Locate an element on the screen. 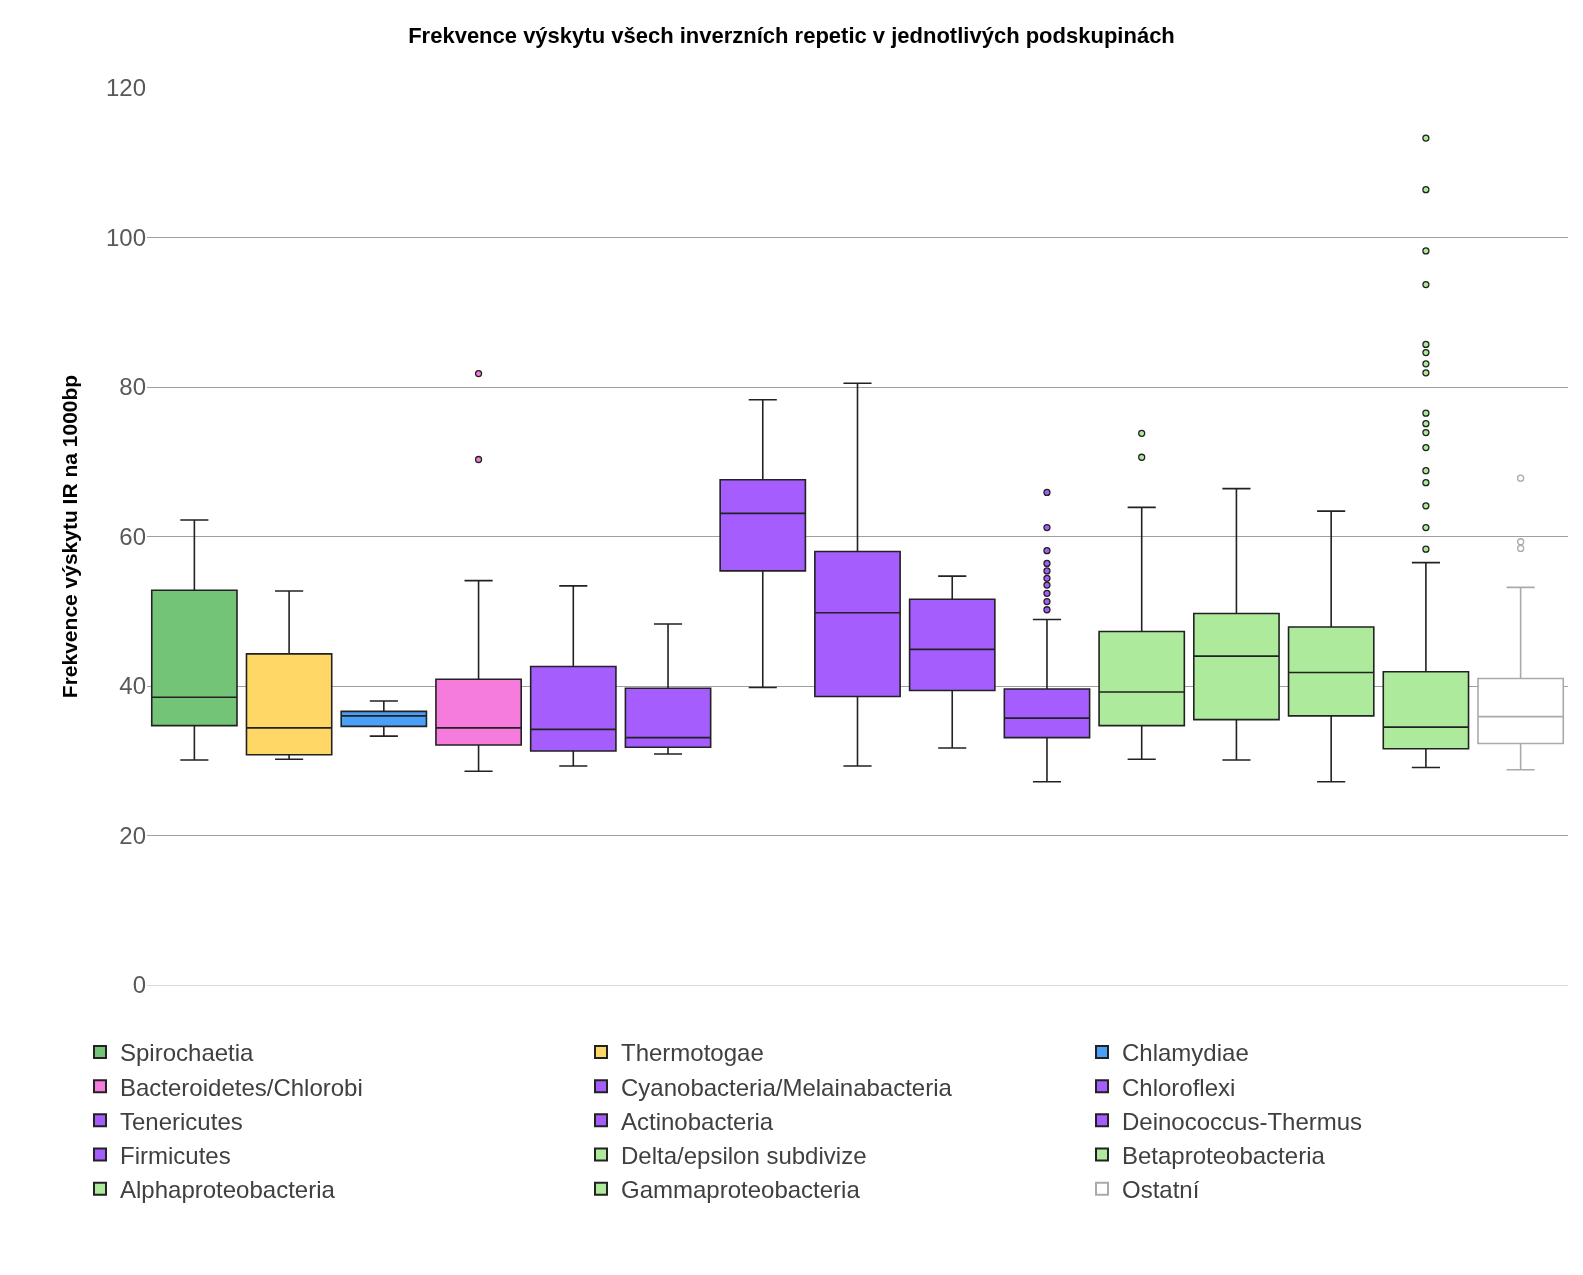 This screenshot has width=1583, height=1275. legend-label: Chloroflexi is located at coordinates (1179, 1087).